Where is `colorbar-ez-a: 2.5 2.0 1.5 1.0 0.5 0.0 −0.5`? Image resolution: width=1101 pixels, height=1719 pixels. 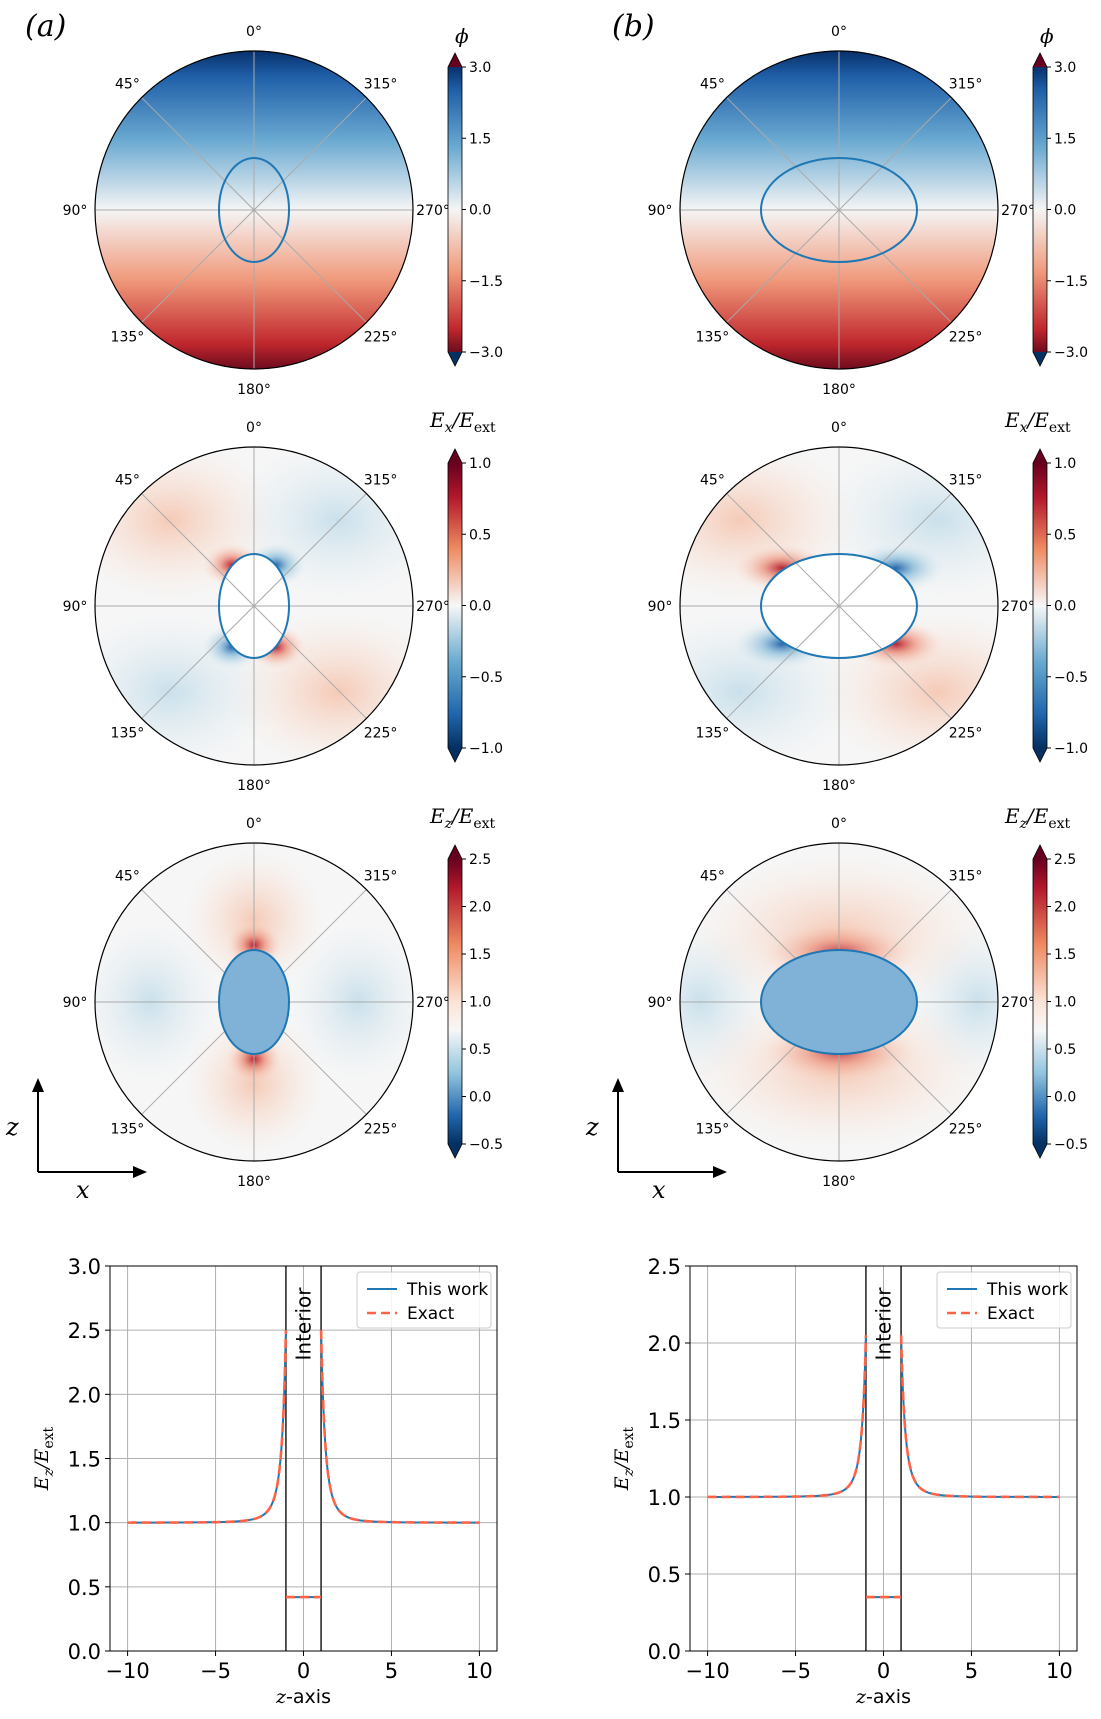
colorbar-ez-a: 2.5 2.0 1.5 1.0 0.5 0.0 −0.5 is located at coordinates (475, 1001).